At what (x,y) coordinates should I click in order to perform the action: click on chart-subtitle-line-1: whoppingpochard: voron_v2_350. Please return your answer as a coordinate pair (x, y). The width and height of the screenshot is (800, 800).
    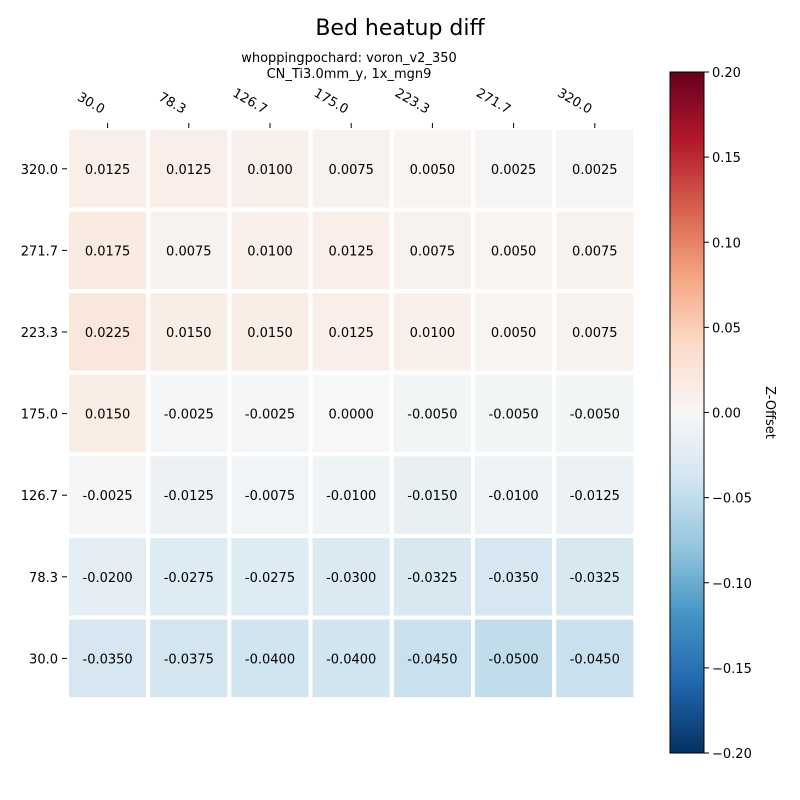
    Looking at the image, I should click on (349, 58).